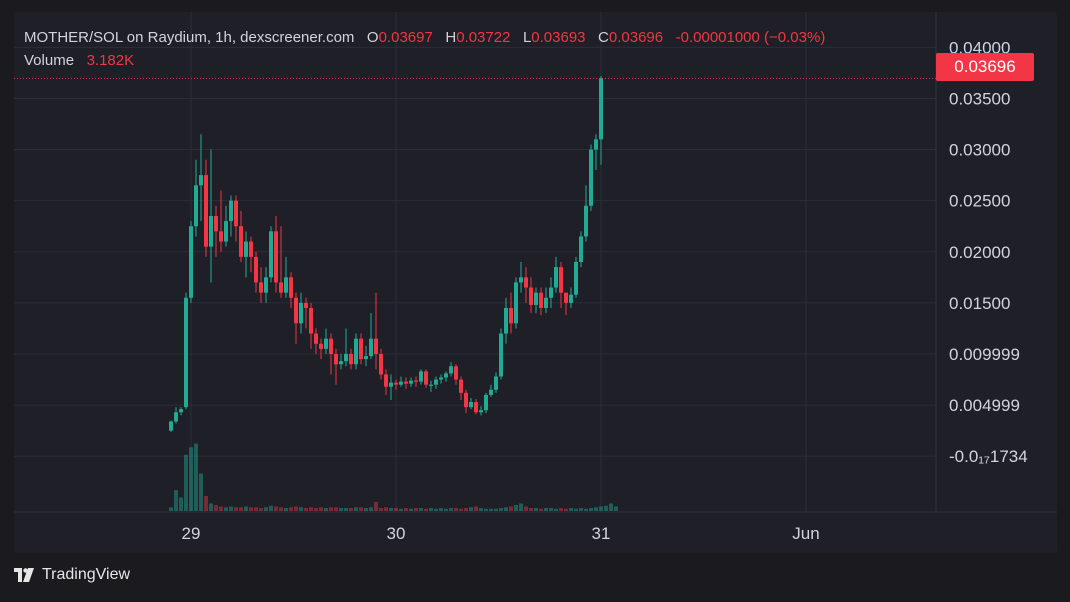 Image resolution: width=1070 pixels, height=602 pixels. I want to click on x-axis-tick-label: Jun, so click(805, 533).